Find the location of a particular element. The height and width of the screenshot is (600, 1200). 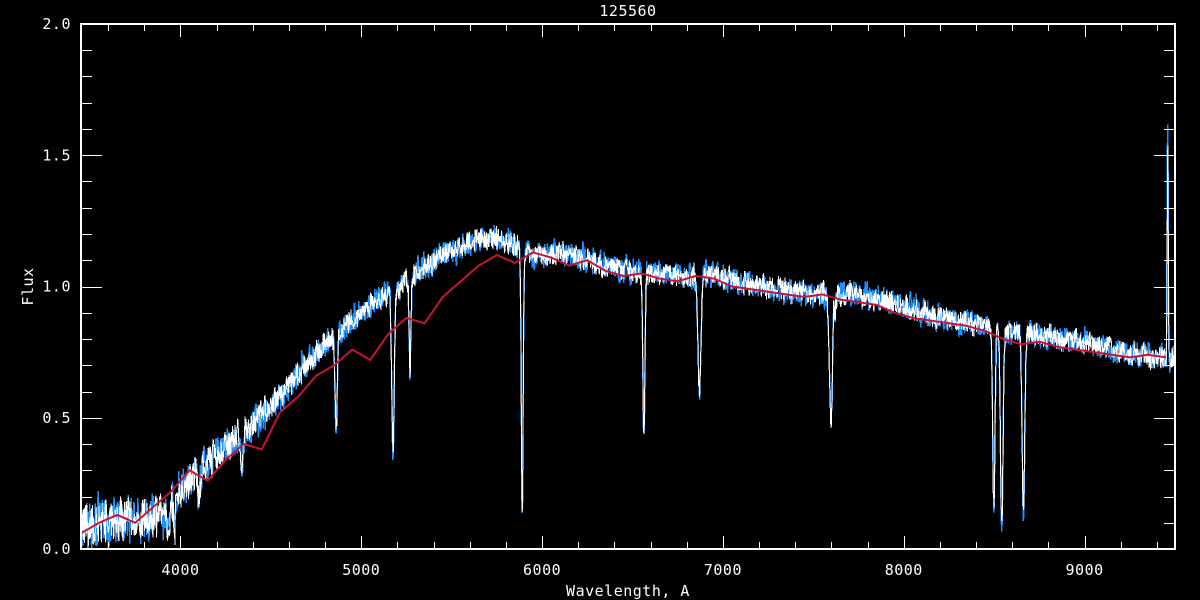

x-tick-label: 9000 is located at coordinates (1085, 570).